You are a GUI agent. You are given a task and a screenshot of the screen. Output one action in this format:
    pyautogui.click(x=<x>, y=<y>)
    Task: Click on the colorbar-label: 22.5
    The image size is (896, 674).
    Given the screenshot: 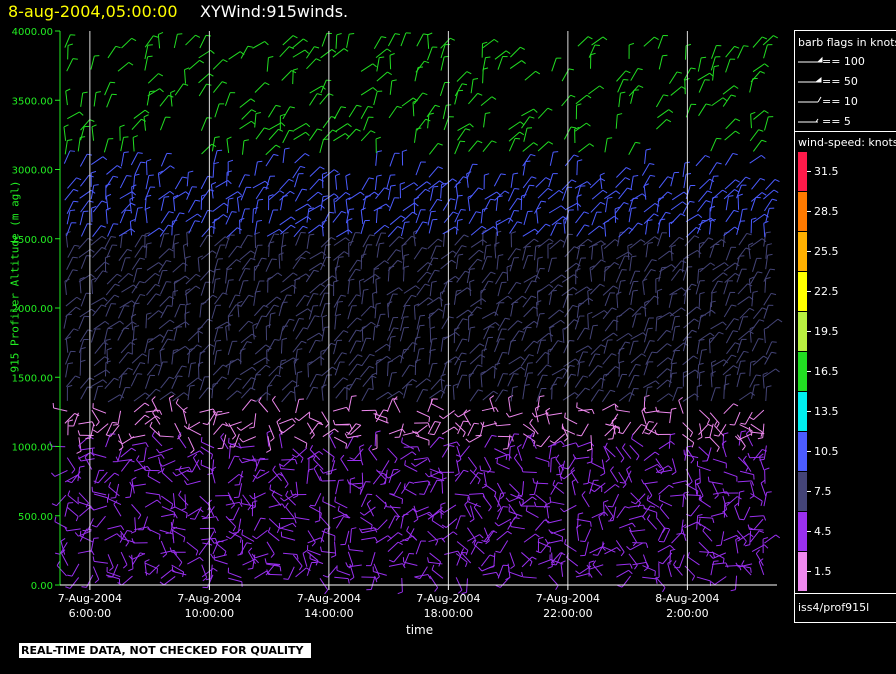 What is the action you would take?
    pyautogui.click(x=826, y=291)
    